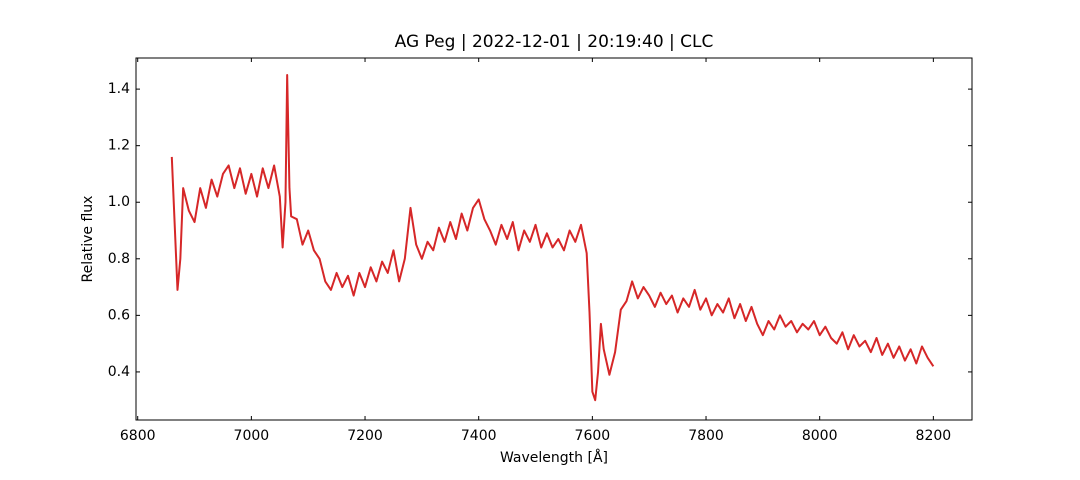 The width and height of the screenshot is (1080, 480). What do you see at coordinates (934, 436) in the screenshot?
I see `x-tick-label: 8200` at bounding box center [934, 436].